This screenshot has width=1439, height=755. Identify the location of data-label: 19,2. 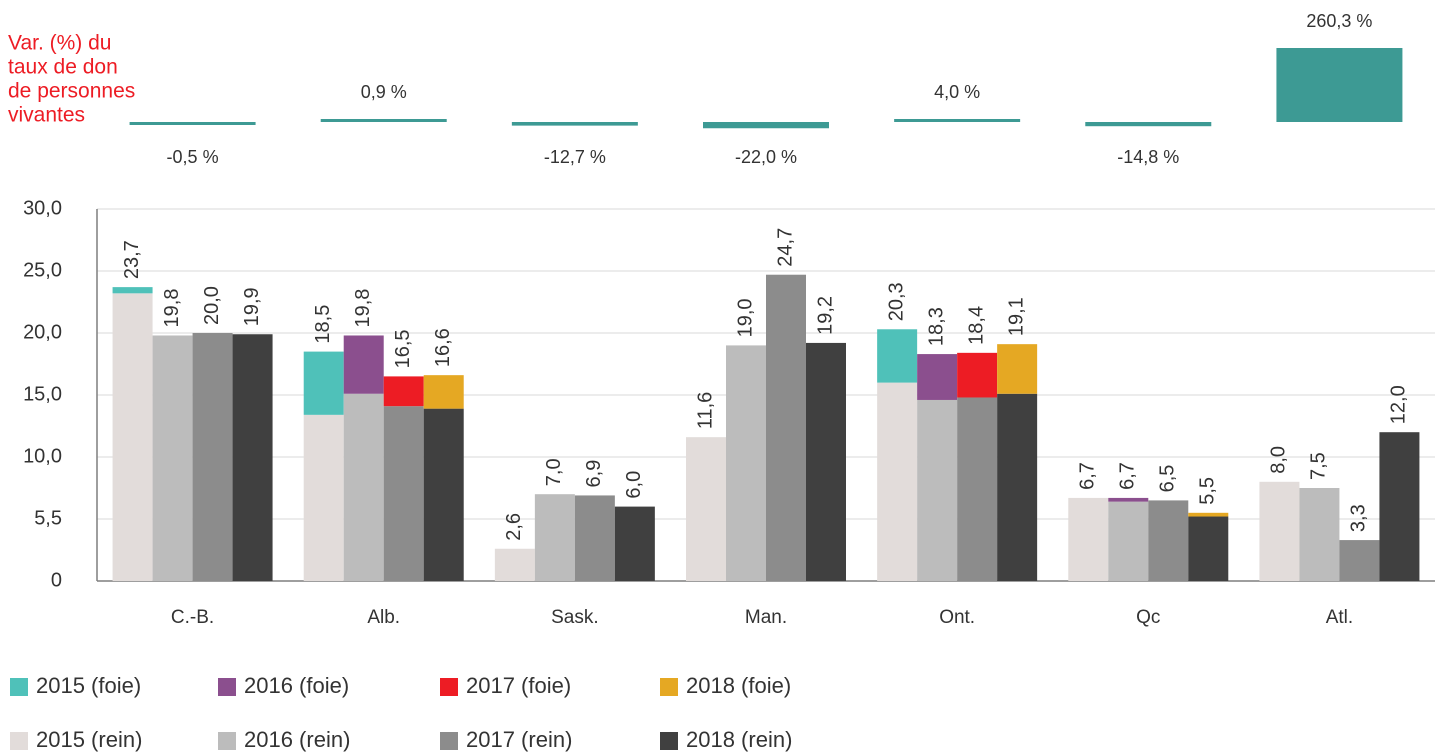
(825, 315).